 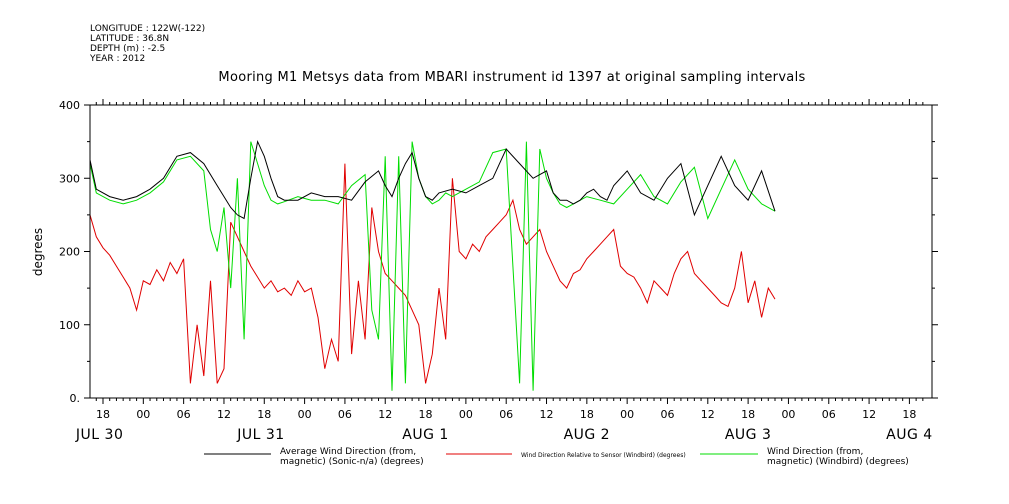 What do you see at coordinates (587, 435) in the screenshot?
I see `x-date-label: AUG 2` at bounding box center [587, 435].